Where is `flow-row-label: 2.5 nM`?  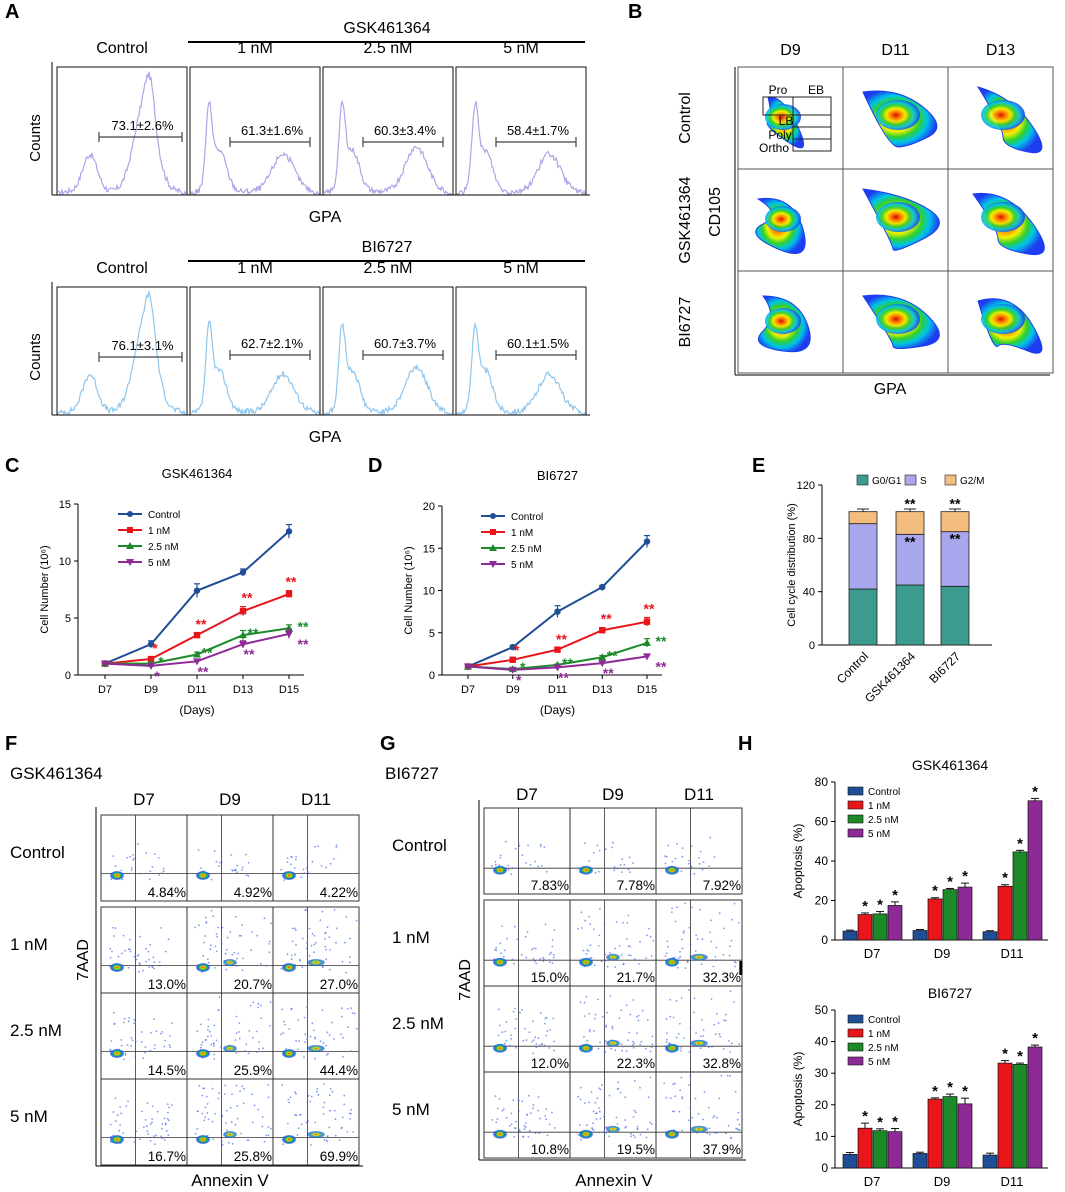 flow-row-label: 2.5 nM is located at coordinates (418, 1023).